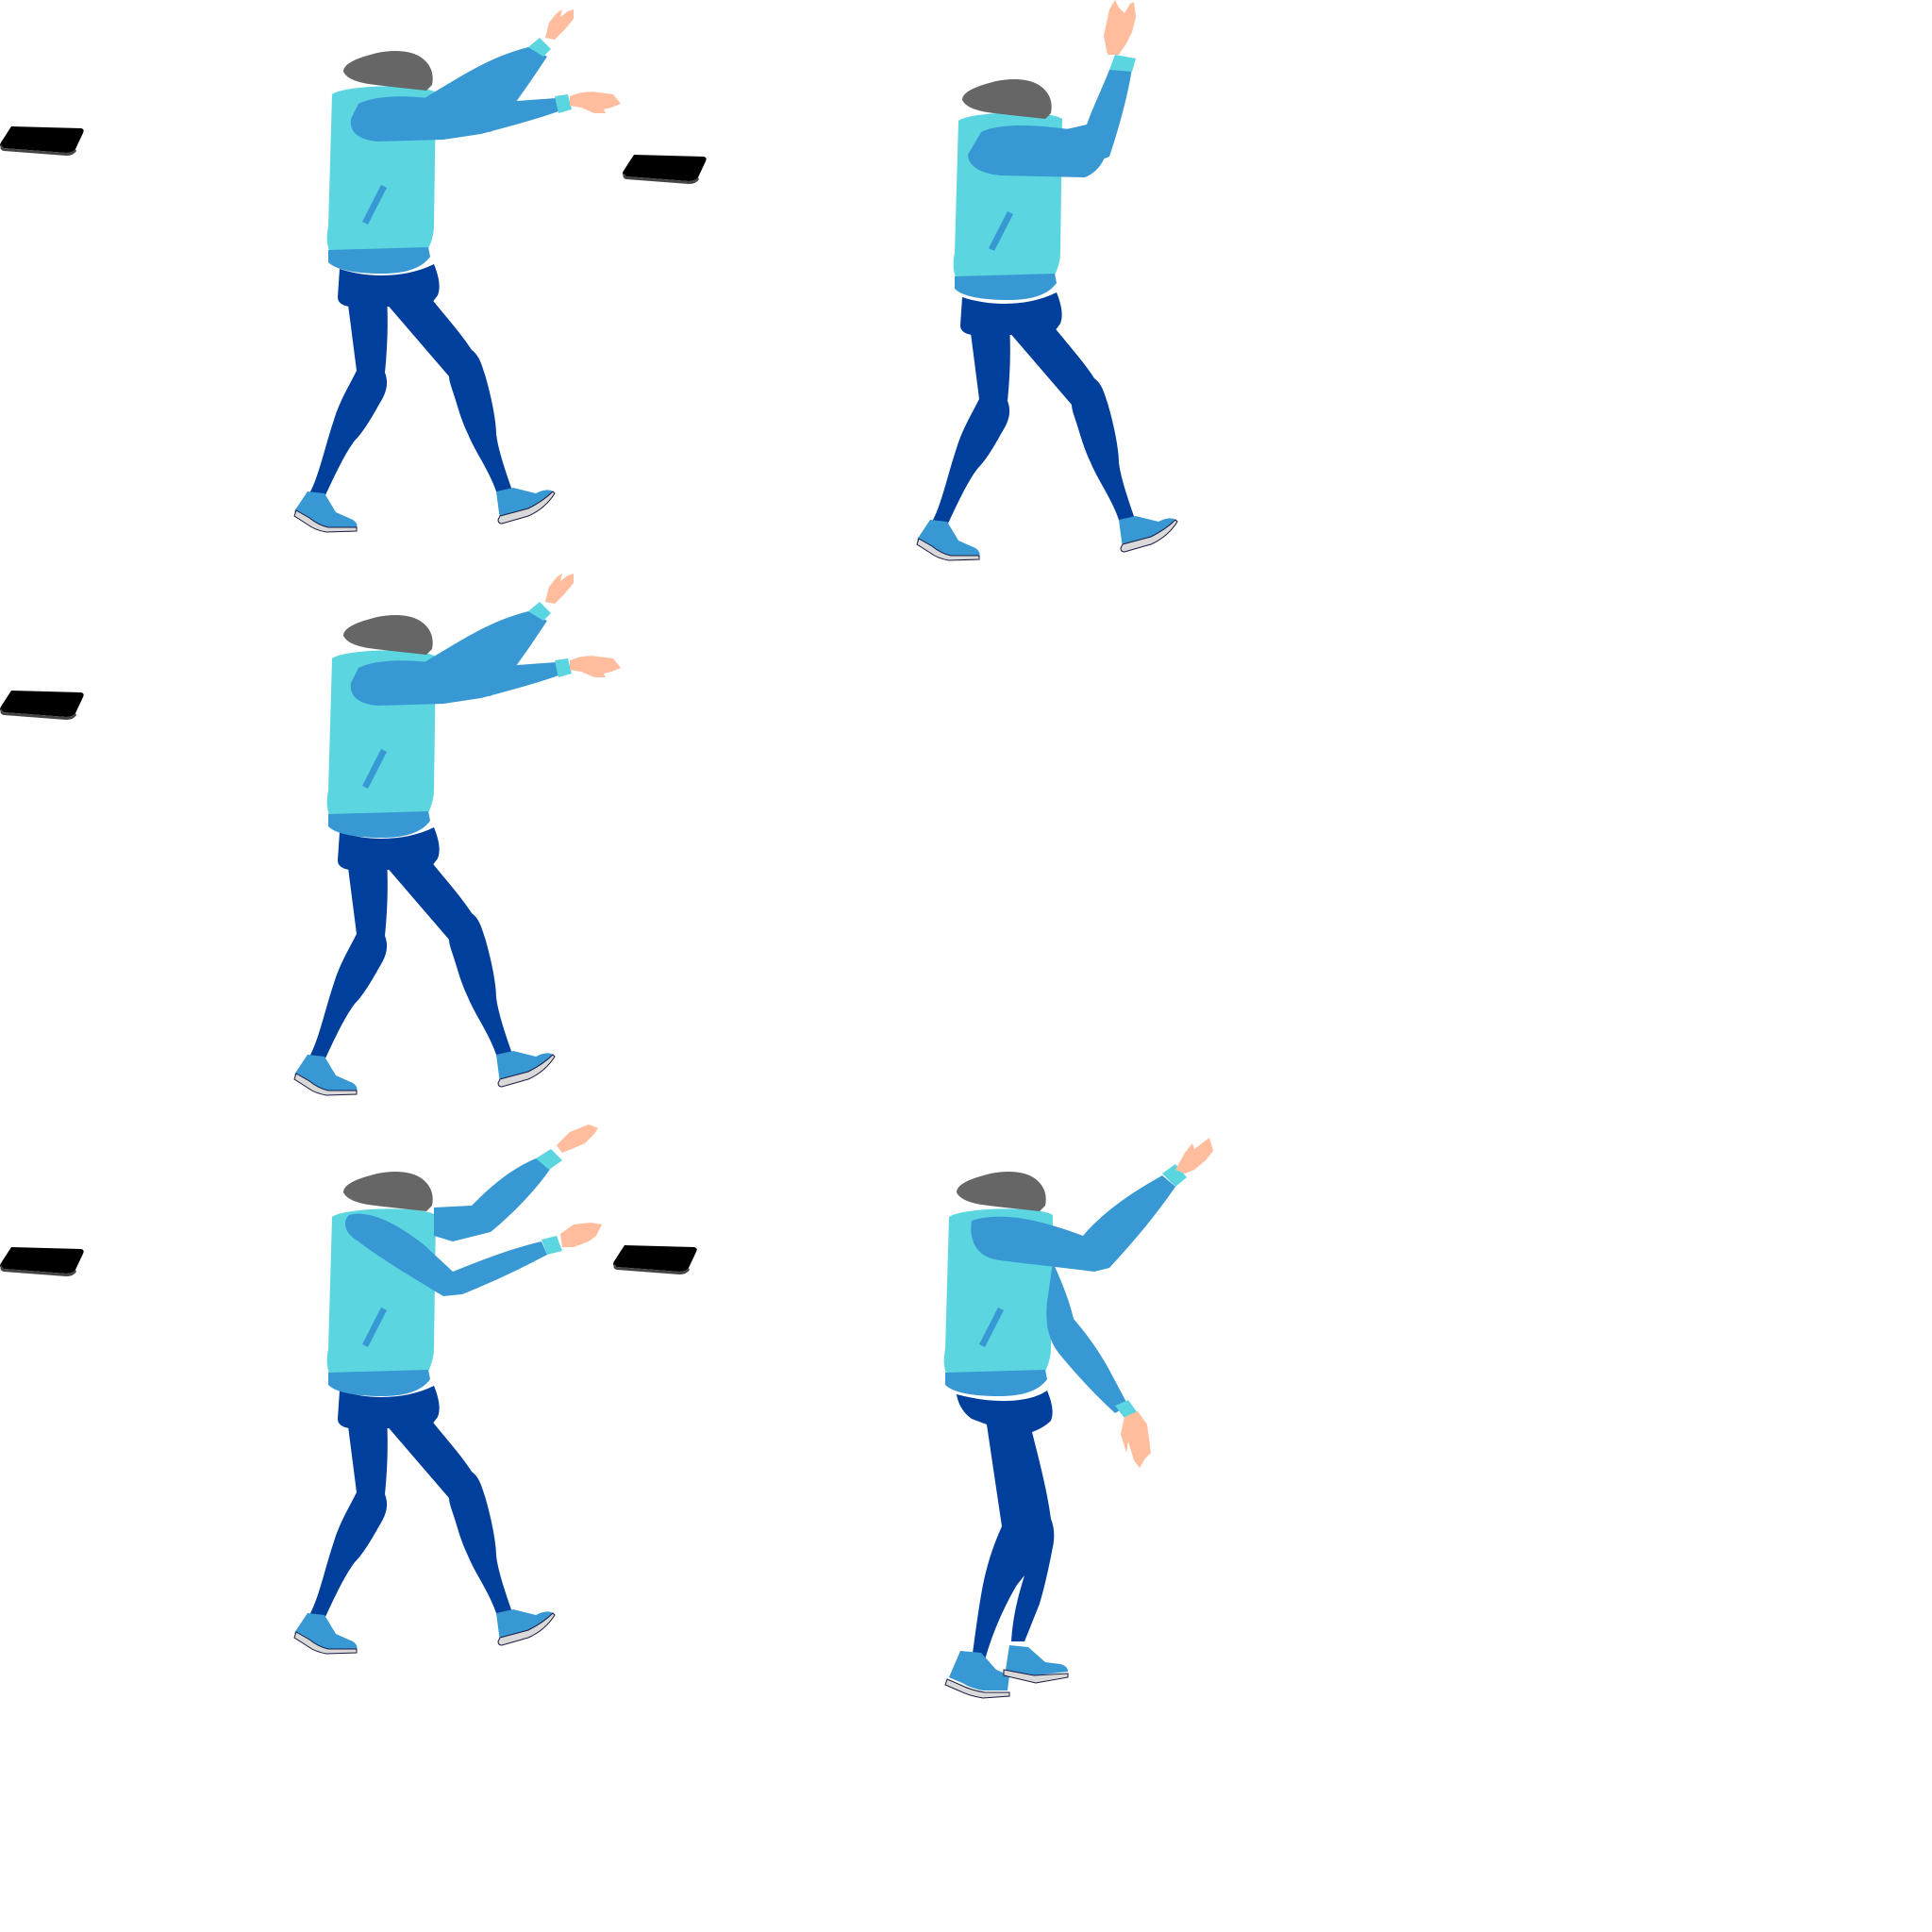  What do you see at coordinates (1087, 1337) in the screenshot?
I see `character-down-arm` at bounding box center [1087, 1337].